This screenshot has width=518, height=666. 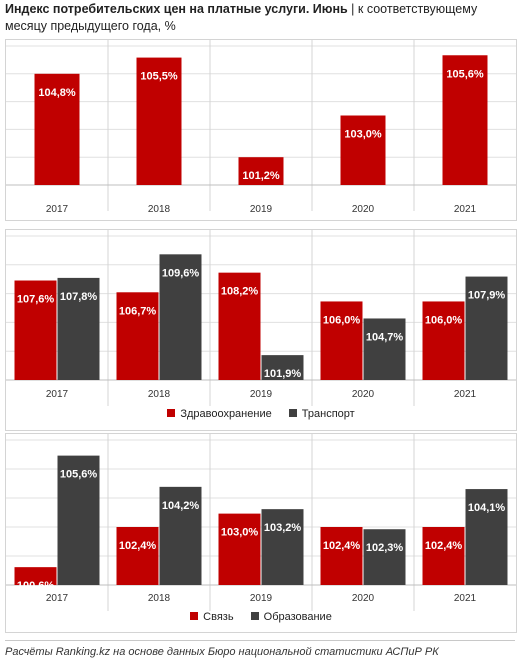 What do you see at coordinates (465, 74) in the screenshot?
I see `data-label-2021-s0: 105,6%` at bounding box center [465, 74].